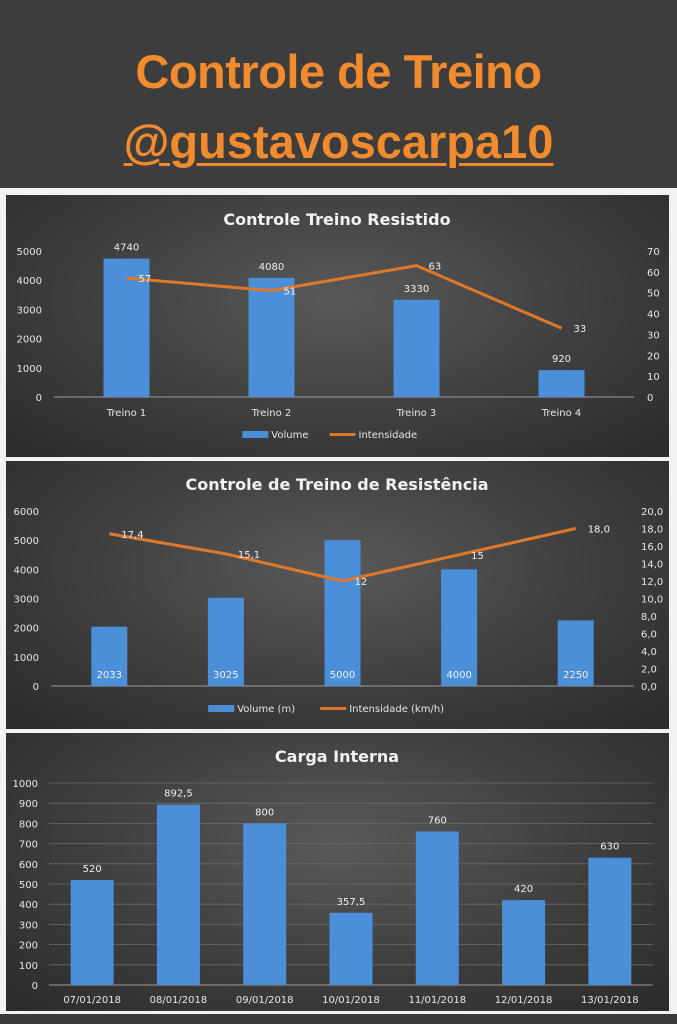 Image resolution: width=677 pixels, height=1024 pixels. I want to click on y-right-tick-label: 12,0, so click(652, 582).